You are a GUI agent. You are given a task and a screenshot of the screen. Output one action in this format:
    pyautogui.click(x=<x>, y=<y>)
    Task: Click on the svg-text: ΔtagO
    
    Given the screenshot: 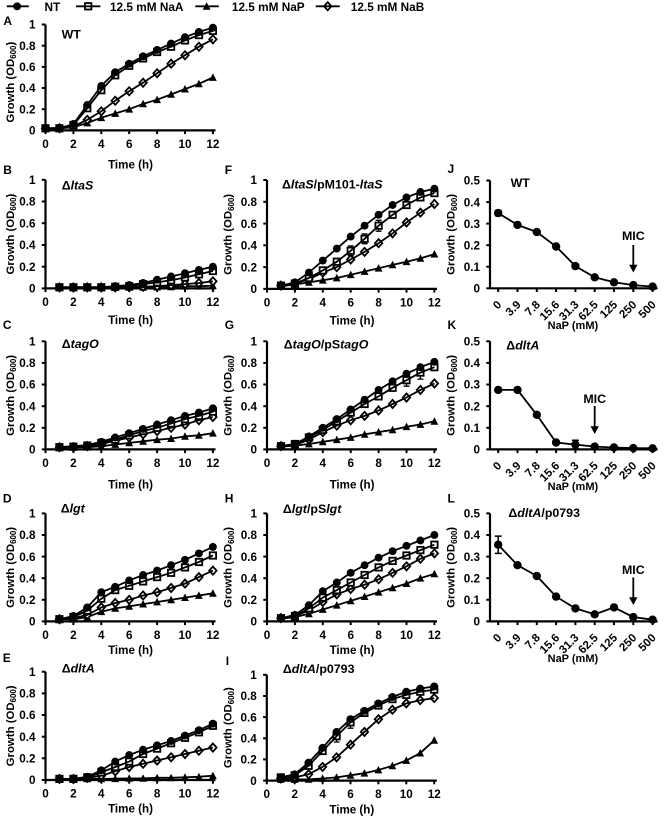 What is the action you would take?
    pyautogui.click(x=80, y=344)
    